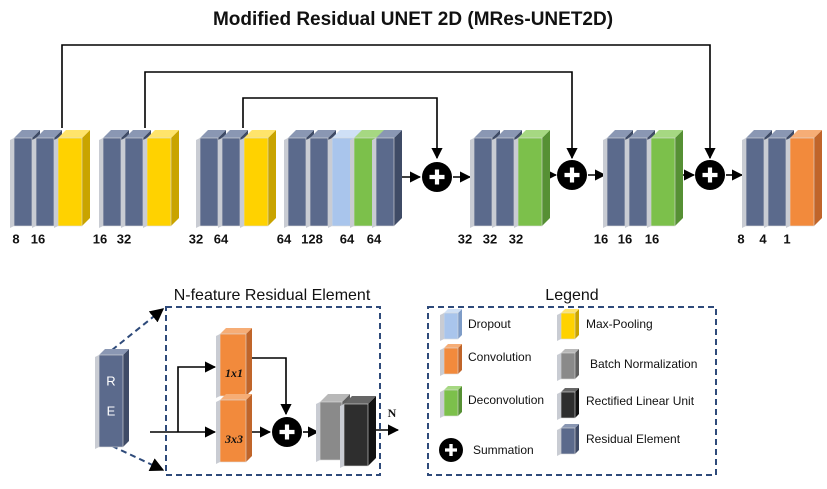  I want to click on legend-label: Summation, so click(503, 450).